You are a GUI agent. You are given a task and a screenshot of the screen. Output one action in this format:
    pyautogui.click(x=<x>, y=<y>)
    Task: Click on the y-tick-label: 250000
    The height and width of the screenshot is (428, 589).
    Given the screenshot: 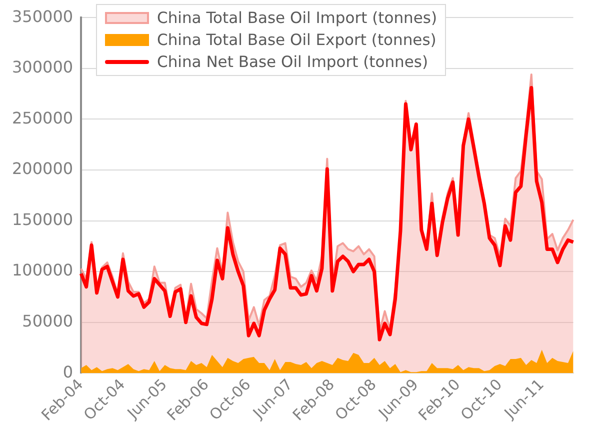 What is the action you would take?
    pyautogui.click(x=43, y=118)
    